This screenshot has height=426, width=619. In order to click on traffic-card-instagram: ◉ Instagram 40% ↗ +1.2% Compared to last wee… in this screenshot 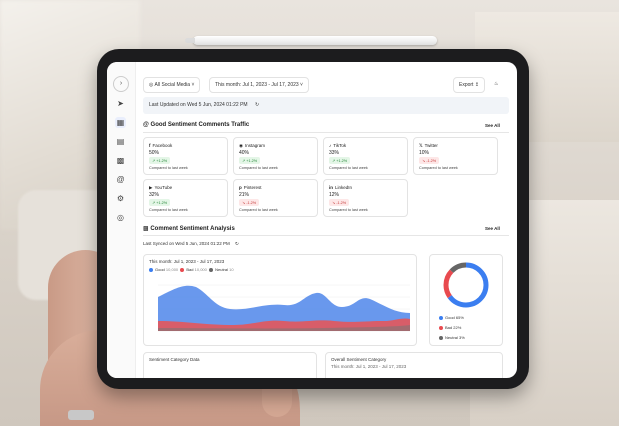, I will do `click(275, 156)`.